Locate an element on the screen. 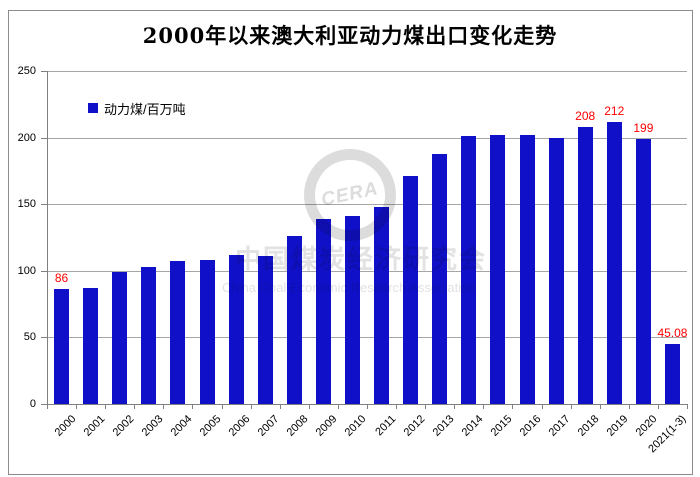  bar-2012 is located at coordinates (411, 290).